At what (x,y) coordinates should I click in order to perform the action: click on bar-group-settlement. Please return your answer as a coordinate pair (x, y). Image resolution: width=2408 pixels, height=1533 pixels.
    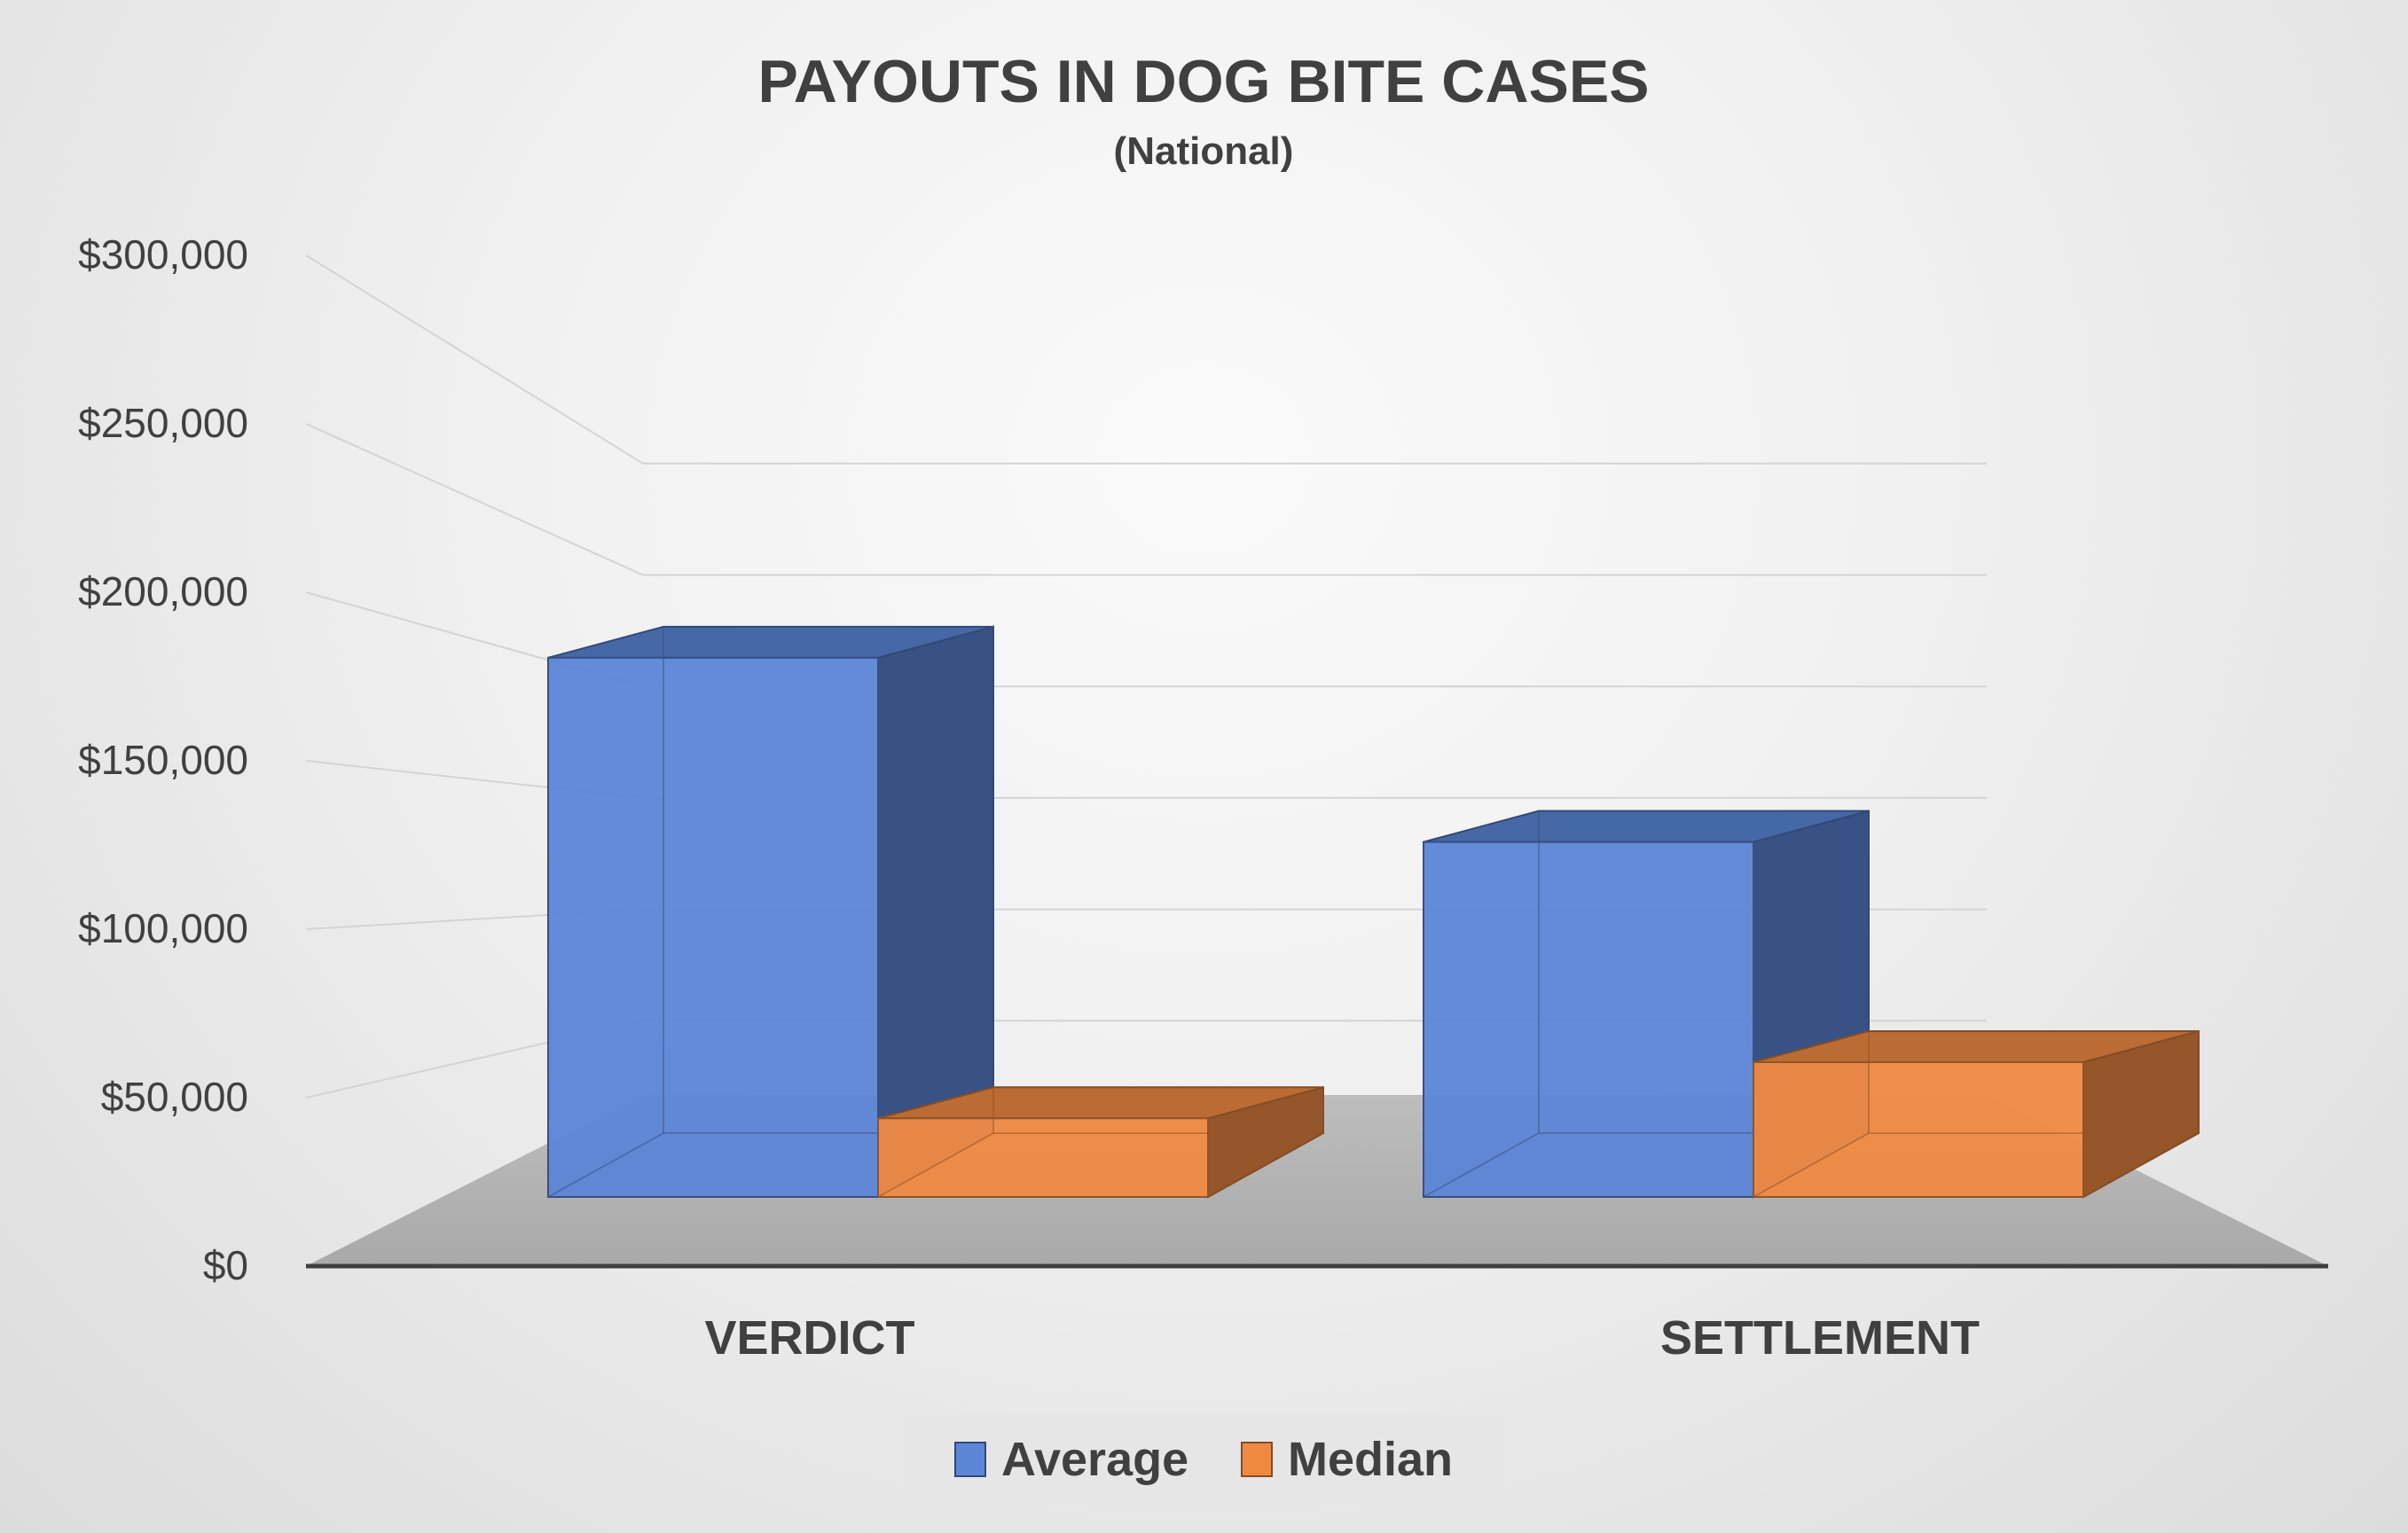
    Looking at the image, I should click on (1811, 1004).